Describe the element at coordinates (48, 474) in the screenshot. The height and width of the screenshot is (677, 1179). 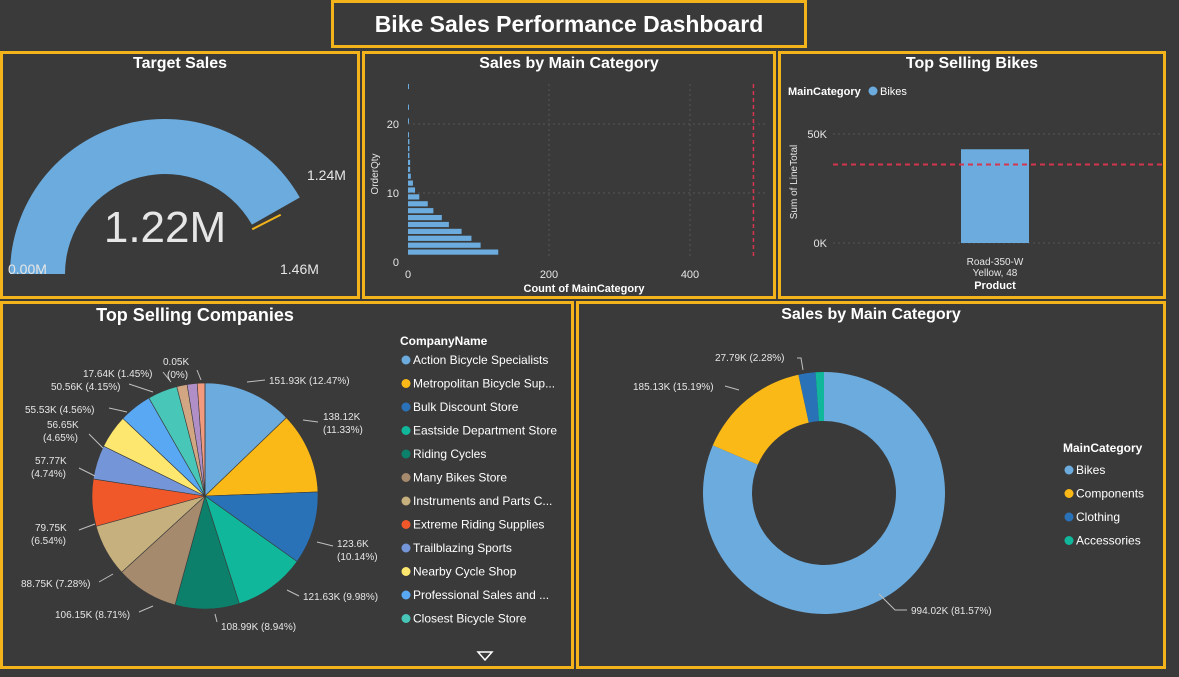
I see `companies-label-8b: (4.74%)` at that location.